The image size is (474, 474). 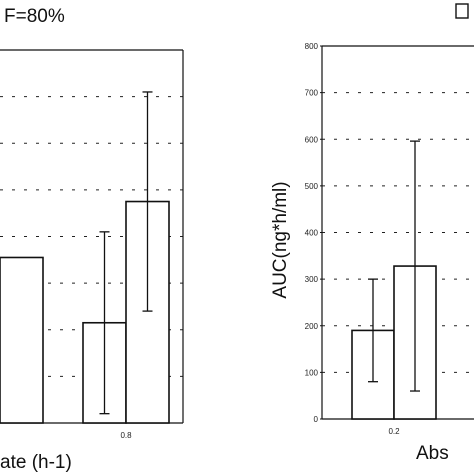 What do you see at coordinates (126, 435) in the screenshot?
I see `left-category-label: 0.8` at bounding box center [126, 435].